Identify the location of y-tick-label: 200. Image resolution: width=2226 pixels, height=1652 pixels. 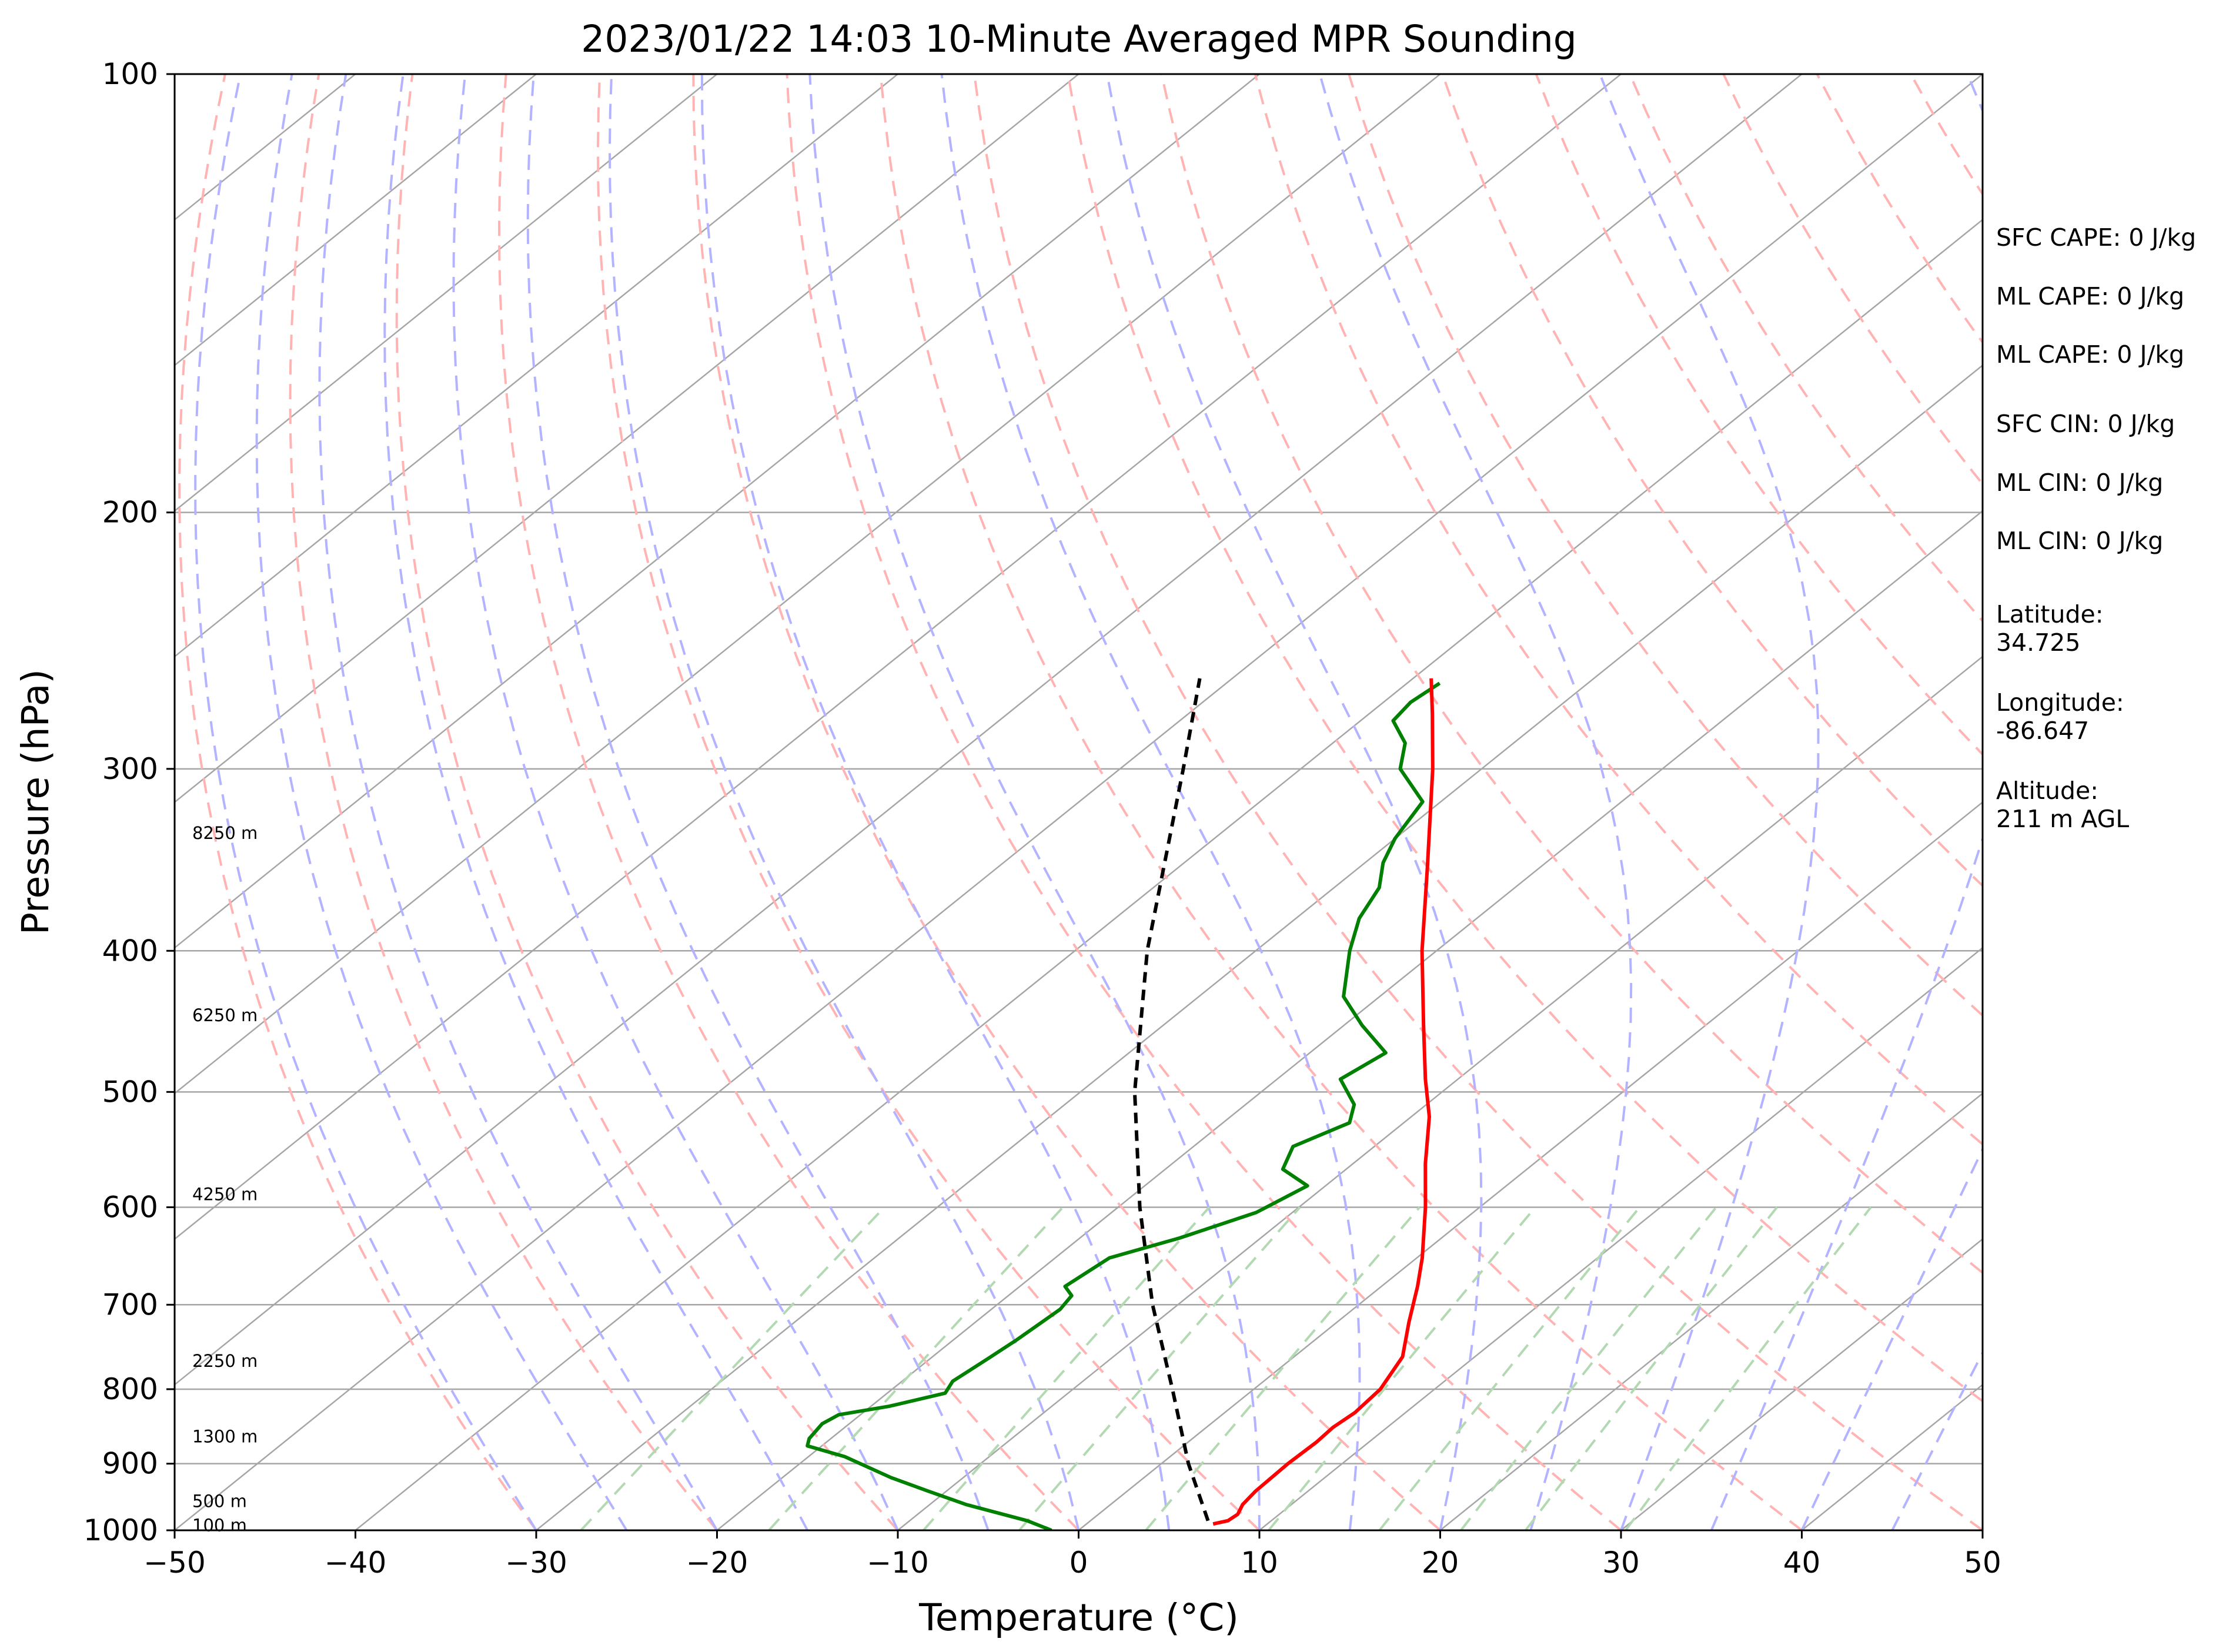
(130, 513).